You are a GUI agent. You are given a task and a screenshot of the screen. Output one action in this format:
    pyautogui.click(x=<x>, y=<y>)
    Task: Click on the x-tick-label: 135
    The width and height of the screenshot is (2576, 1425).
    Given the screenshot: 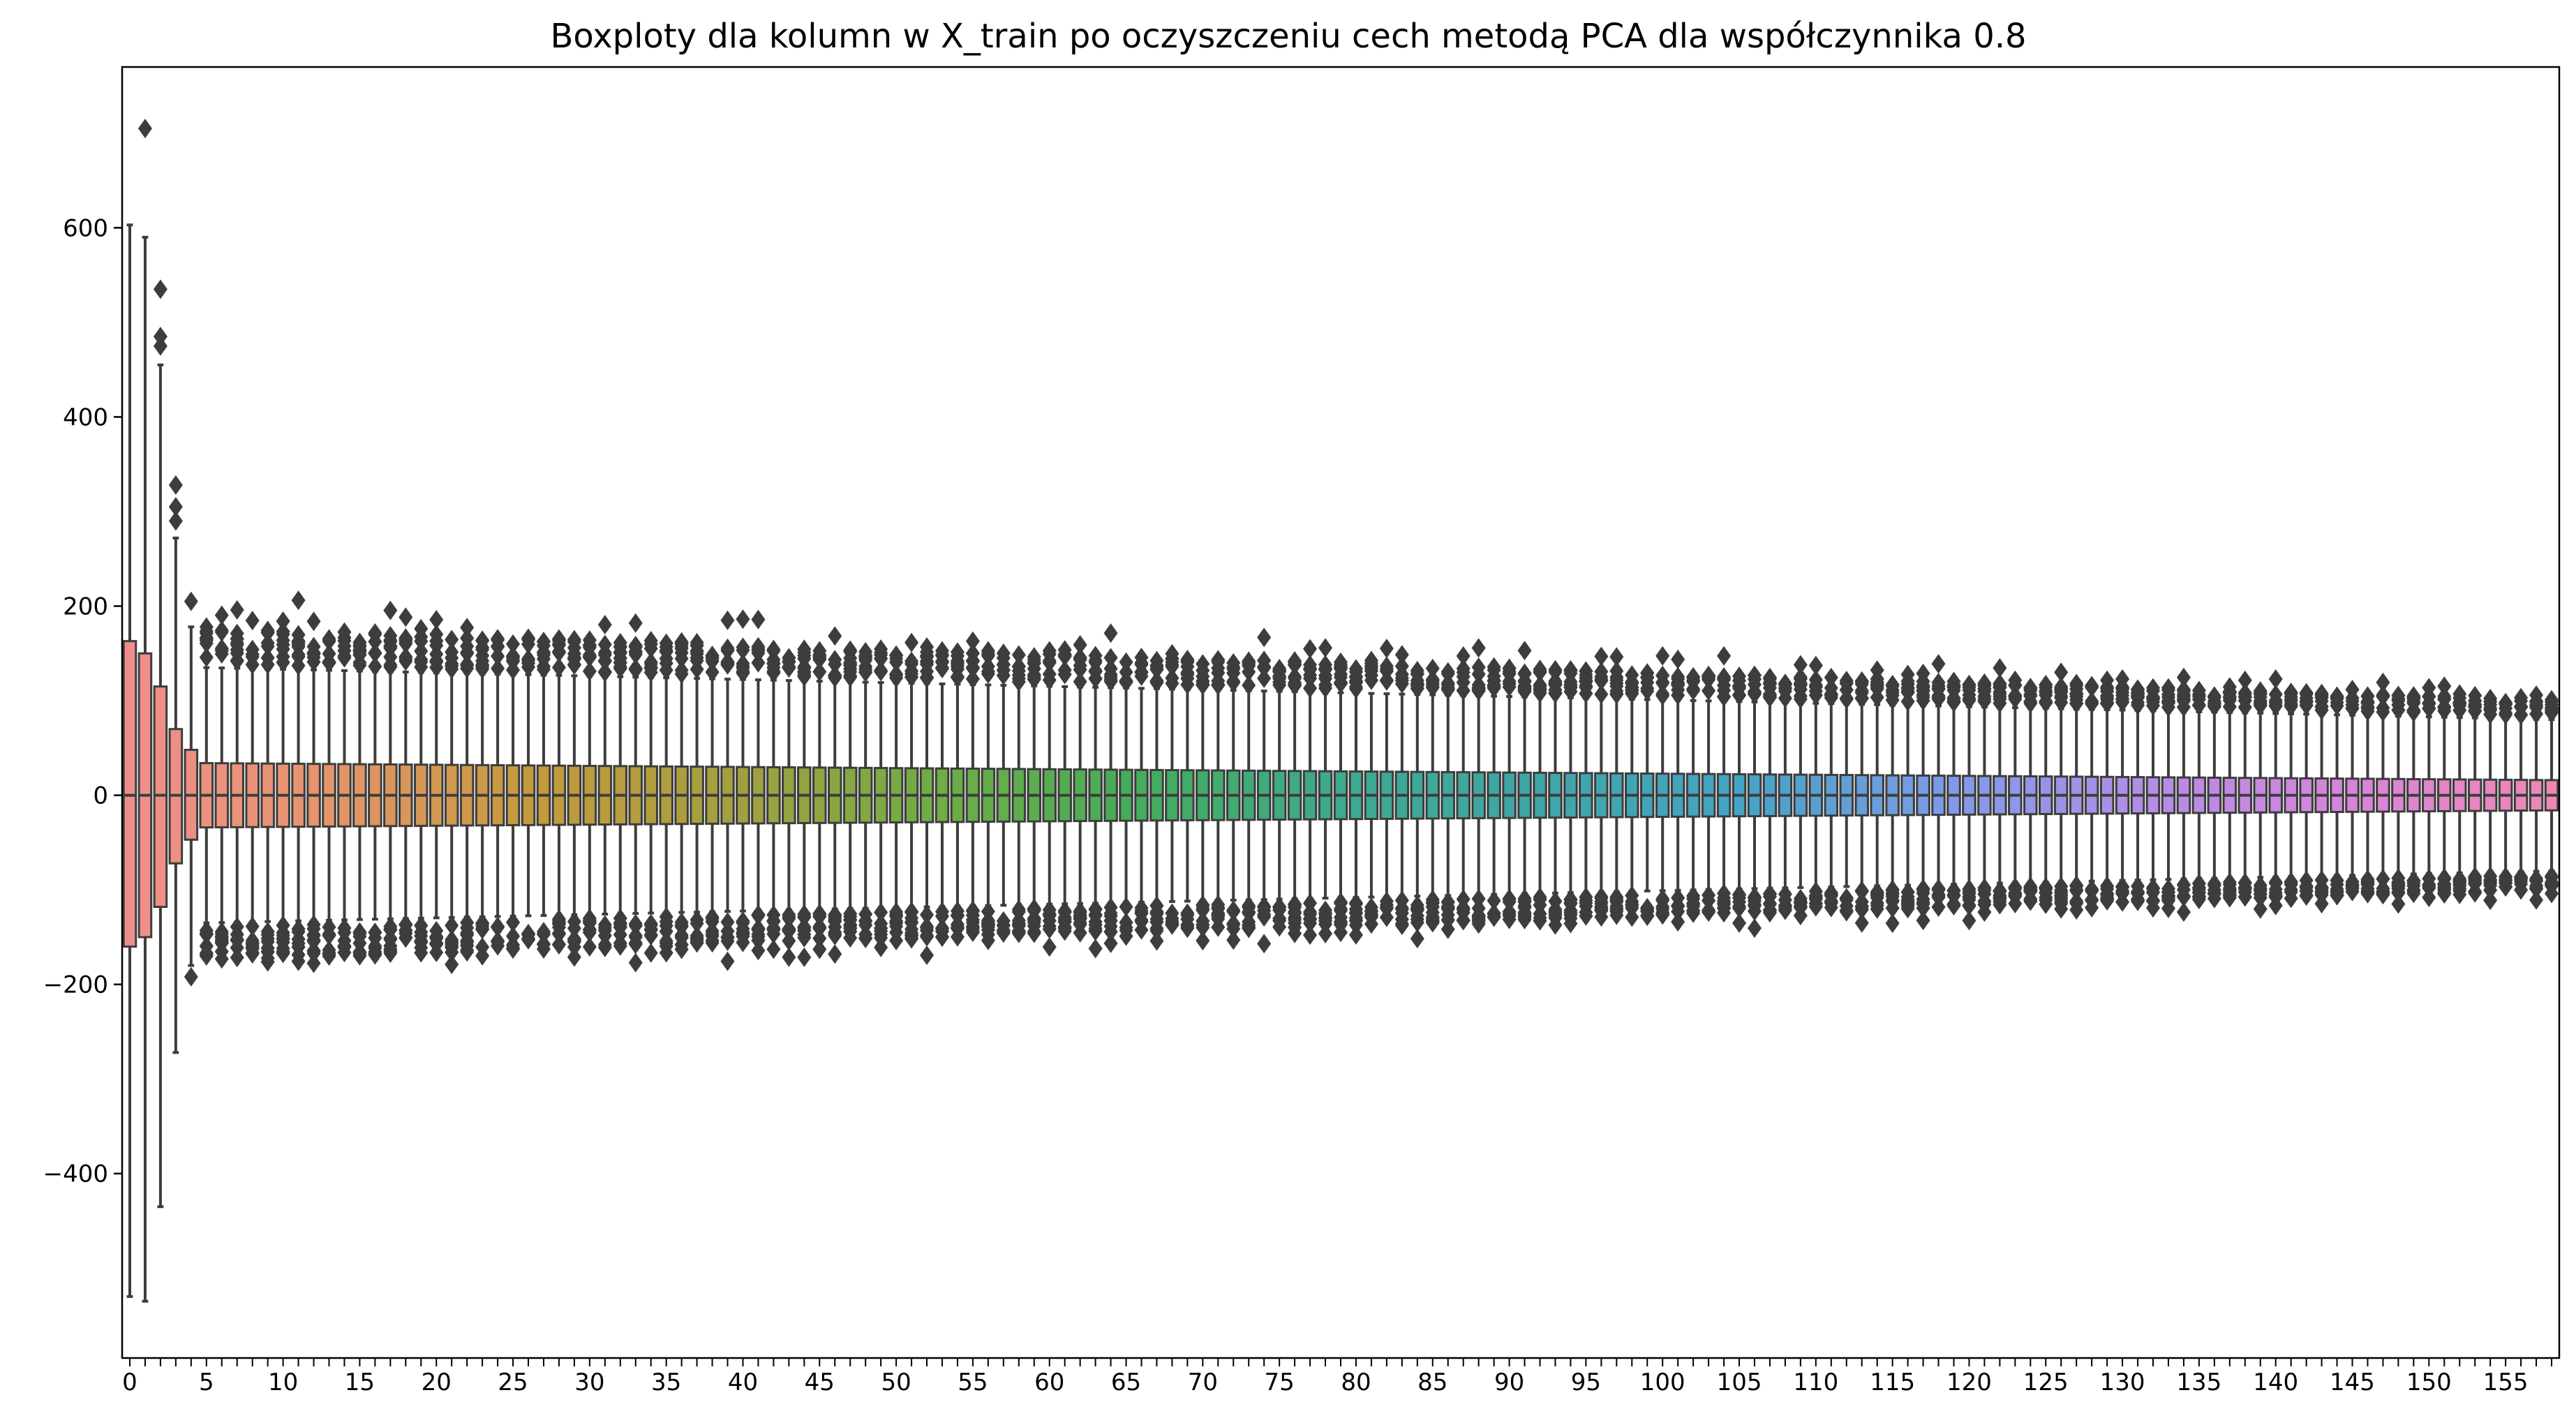 What is the action you would take?
    pyautogui.click(x=2199, y=1382)
    